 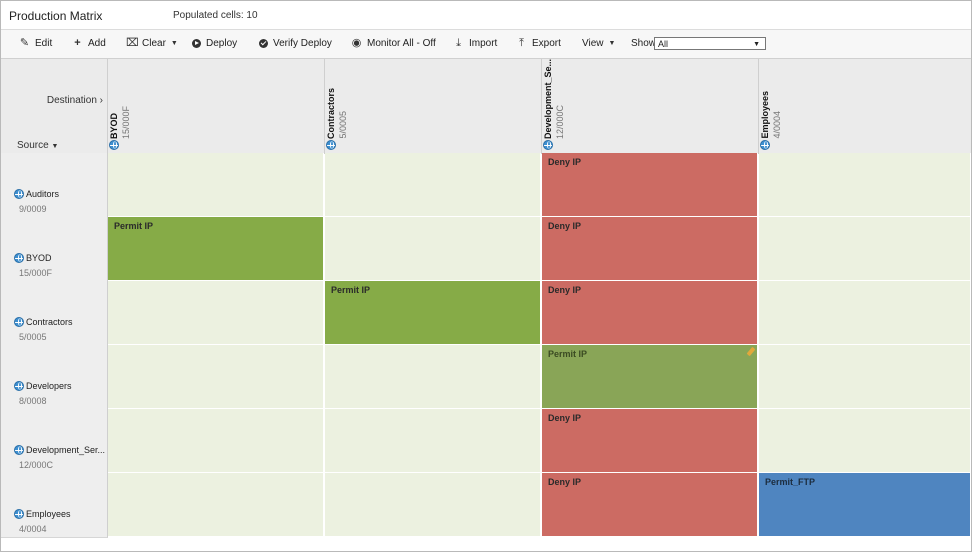 I want to click on row-header-contractors: Contractors 5/0005, so click(x=54, y=313).